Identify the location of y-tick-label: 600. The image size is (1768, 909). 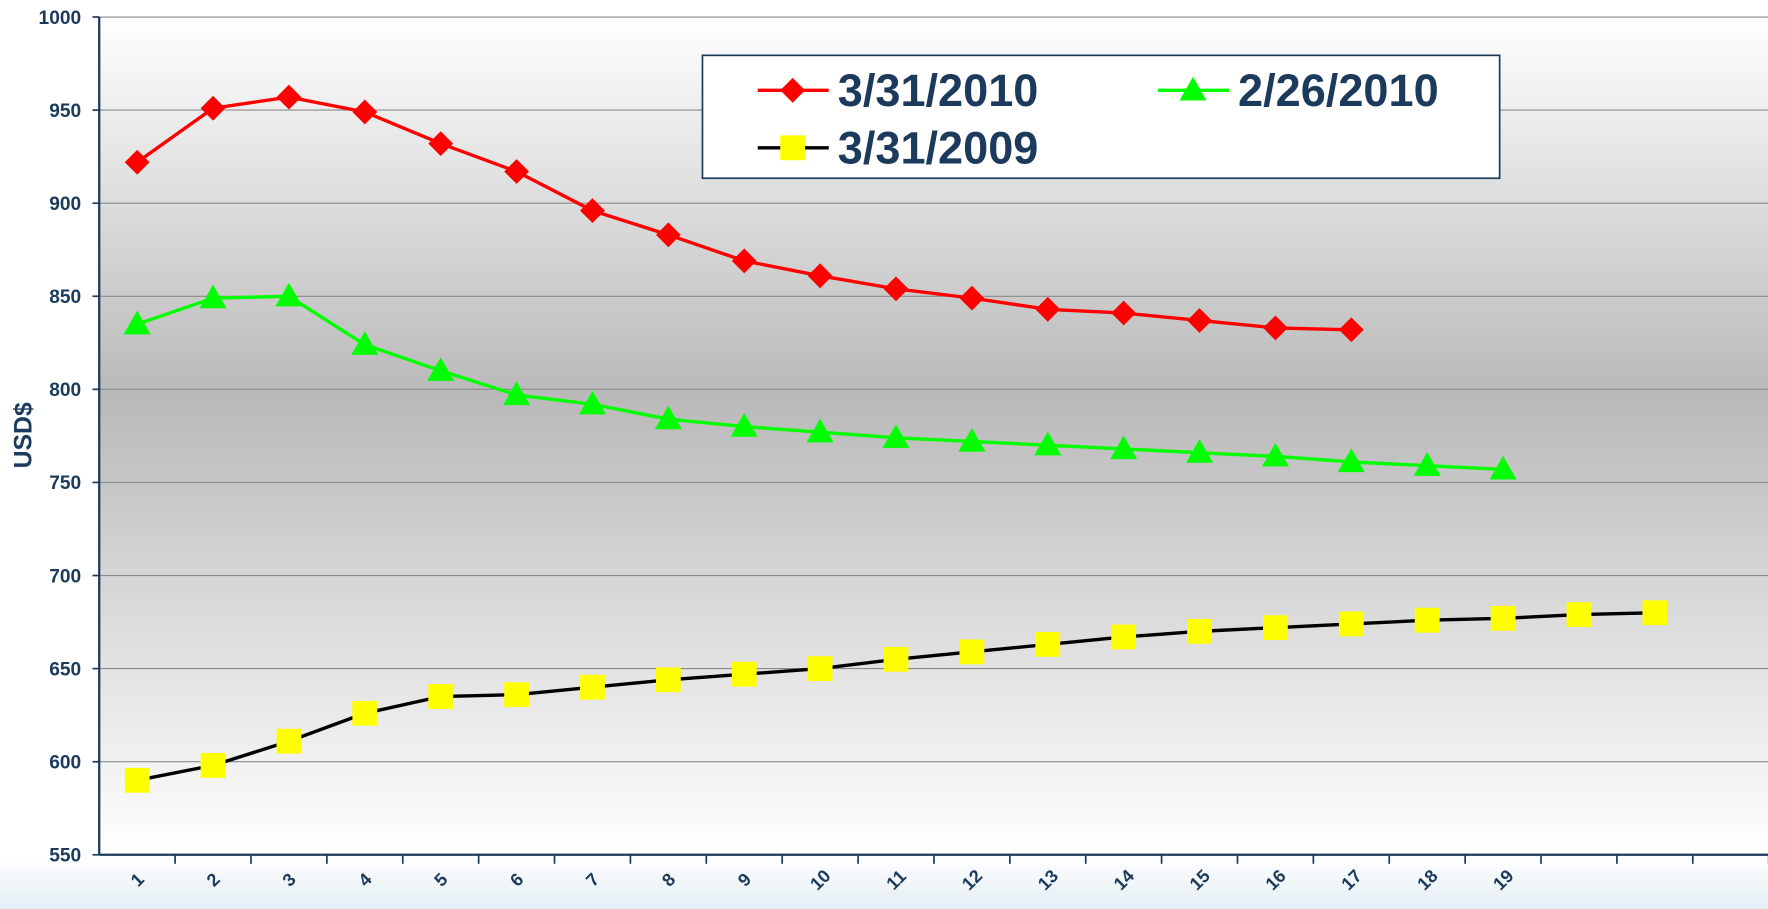
(65, 762).